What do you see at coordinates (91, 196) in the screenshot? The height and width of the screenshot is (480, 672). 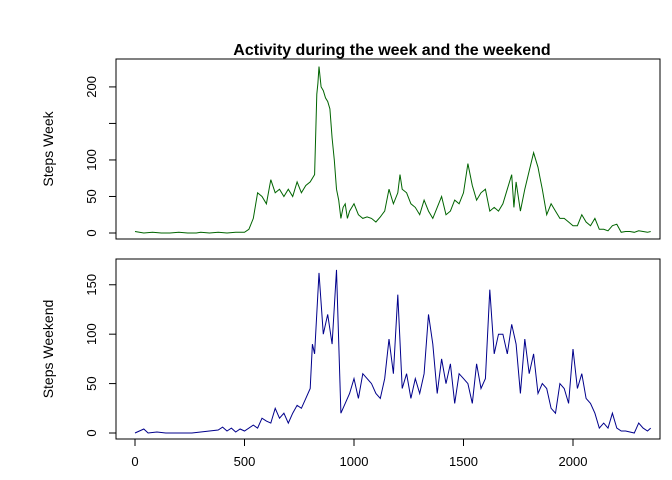 I see `y-tick-label-week: 50` at bounding box center [91, 196].